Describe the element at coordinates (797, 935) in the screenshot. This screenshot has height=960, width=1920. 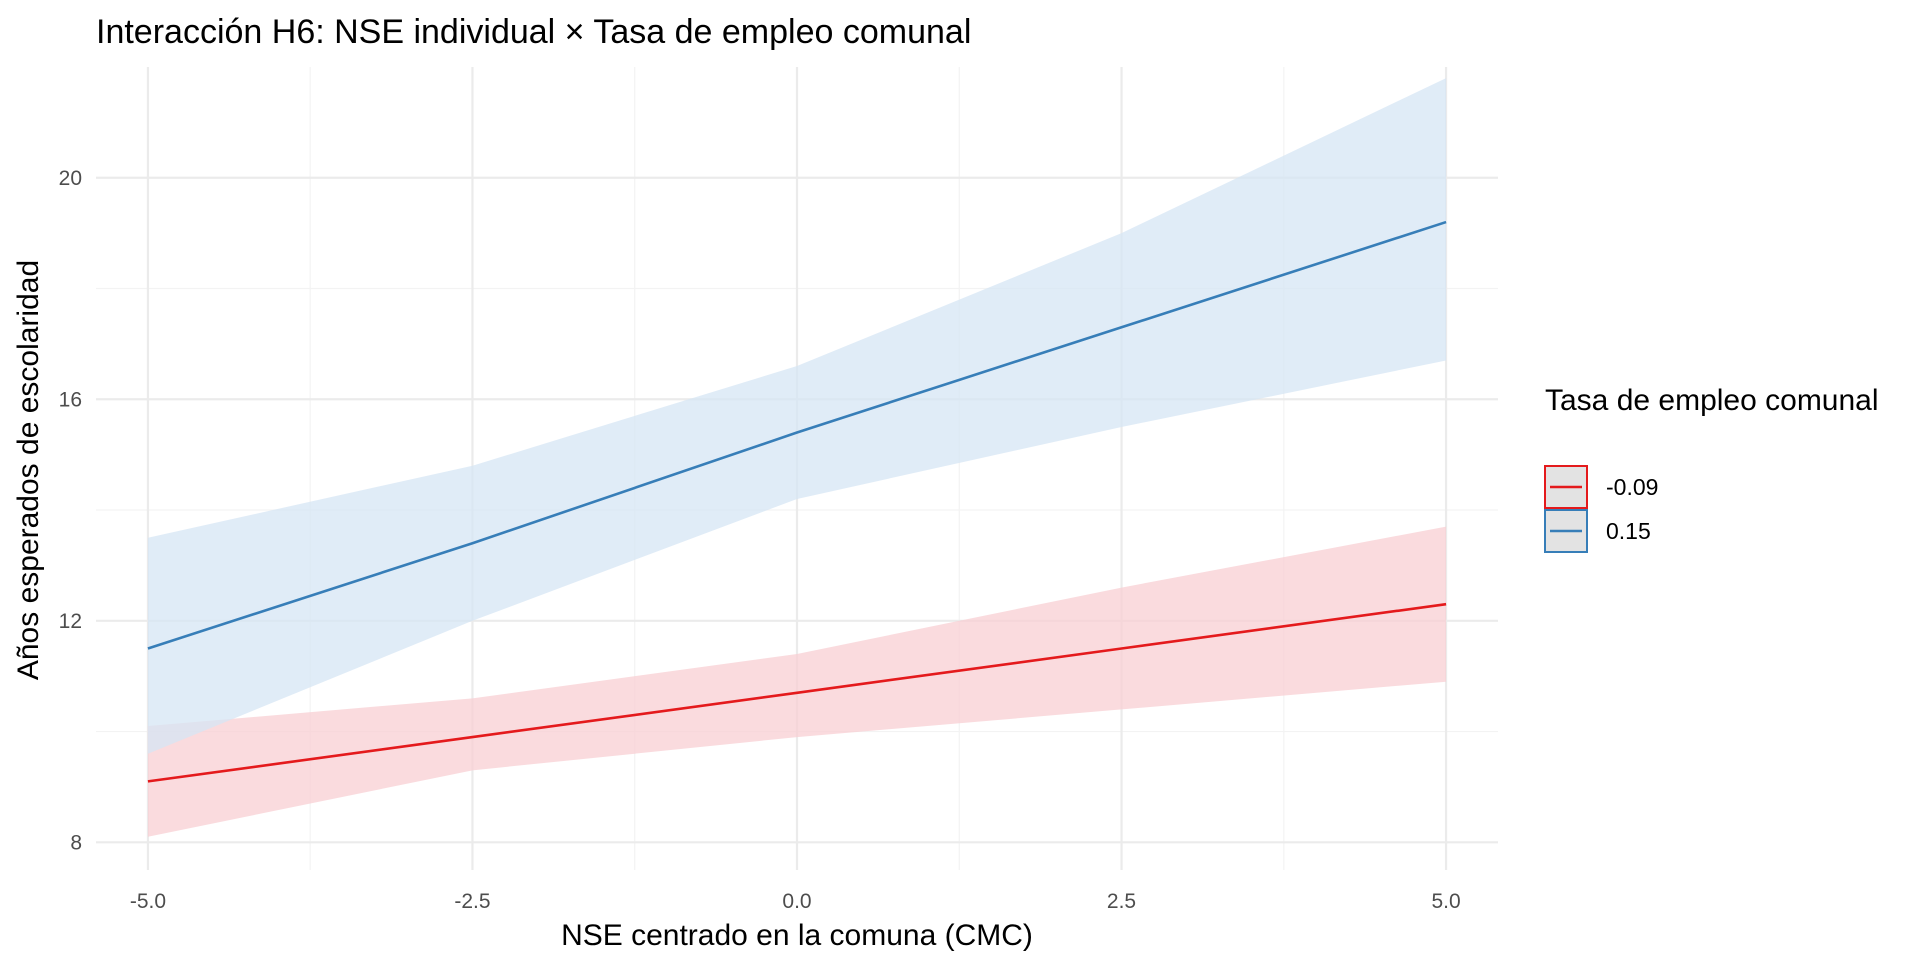
I see `x-axis-title: NSE centrado en la comuna (CMC)` at that location.